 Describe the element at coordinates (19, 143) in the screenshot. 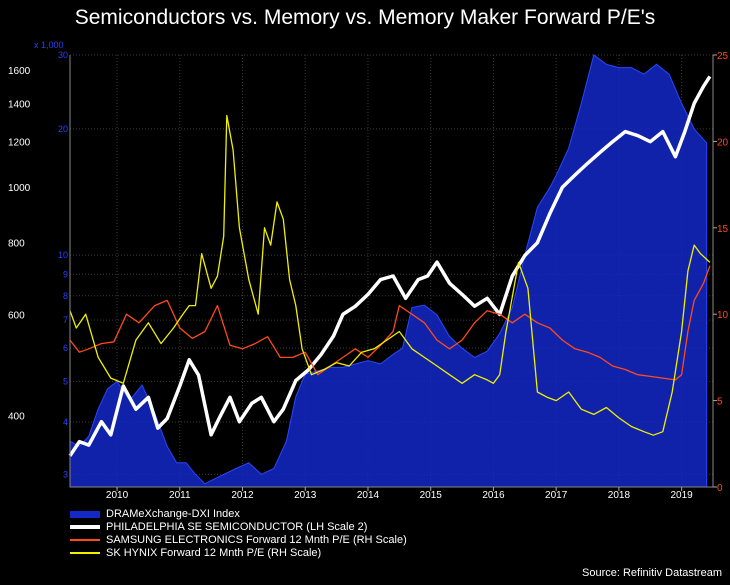

I see `left-outer-tick-label: 1200` at that location.